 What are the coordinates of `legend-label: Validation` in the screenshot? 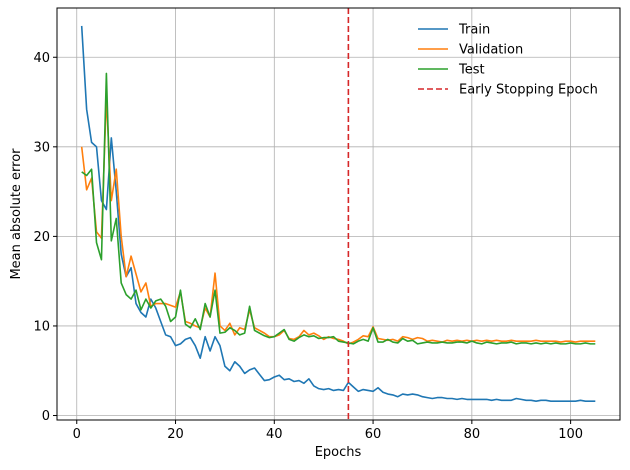 It's located at (491, 50).